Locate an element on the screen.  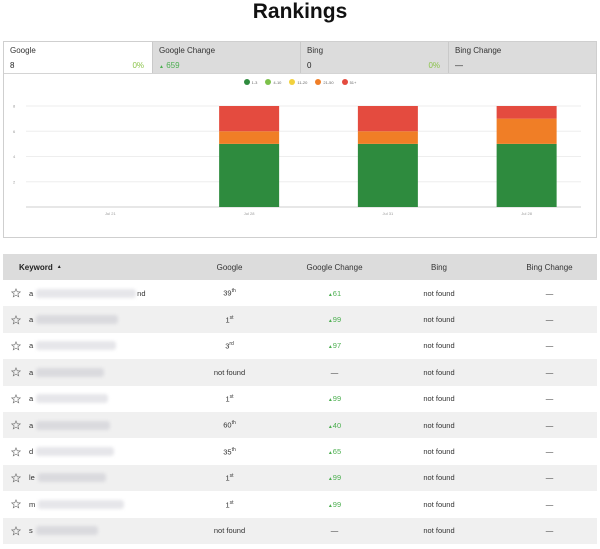
google-column-header: Google is located at coordinates (229, 267).